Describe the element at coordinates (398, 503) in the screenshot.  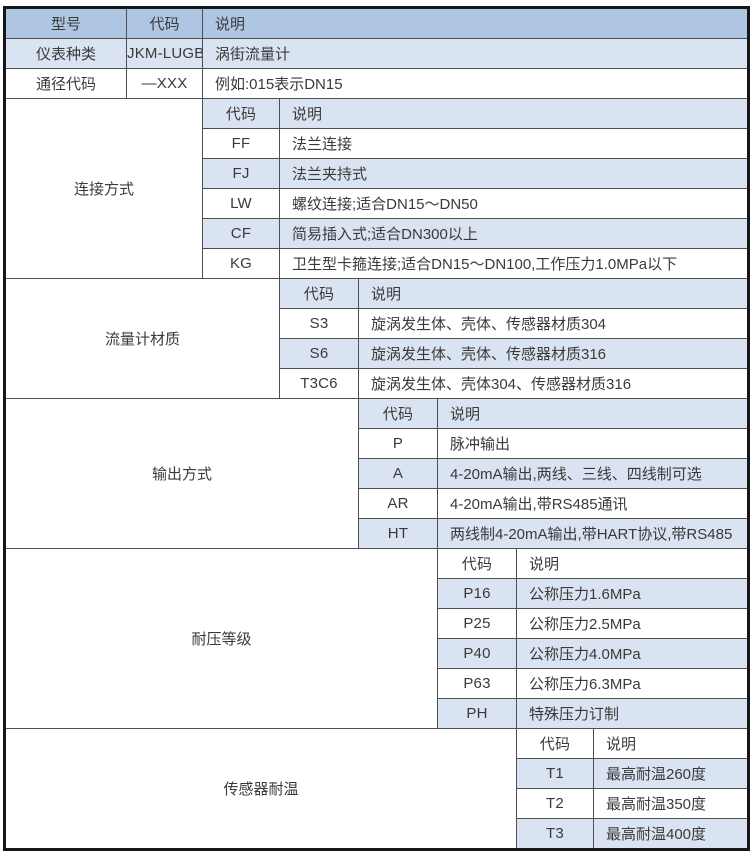
I see `item-code: AR` at that location.